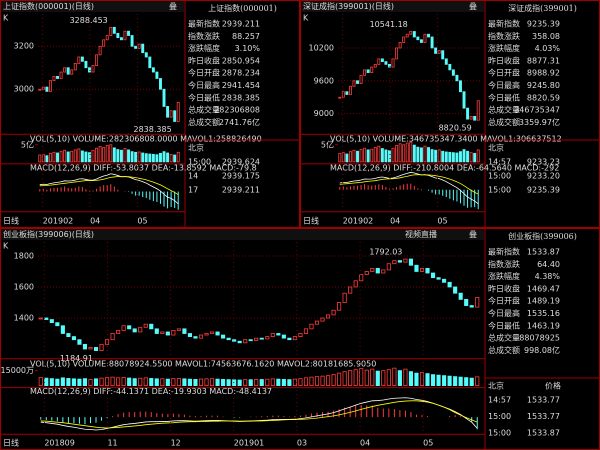 Image resolution: width=600 pixels, height=450 pixels. Describe the element at coordinates (112, 443) in the screenshot. I see `x-tick-label: 11` at that location.